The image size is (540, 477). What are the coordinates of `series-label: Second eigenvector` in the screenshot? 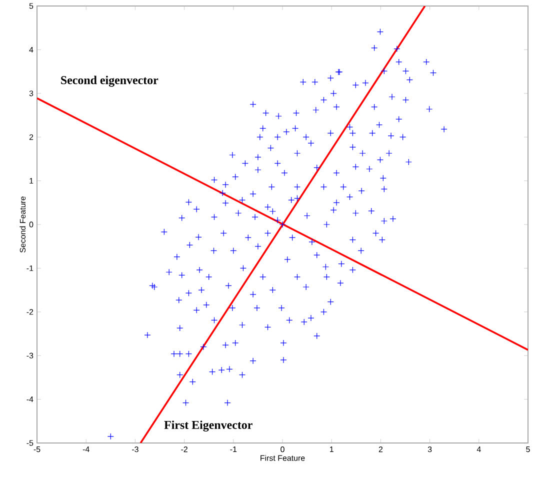 It's located at (109, 81).